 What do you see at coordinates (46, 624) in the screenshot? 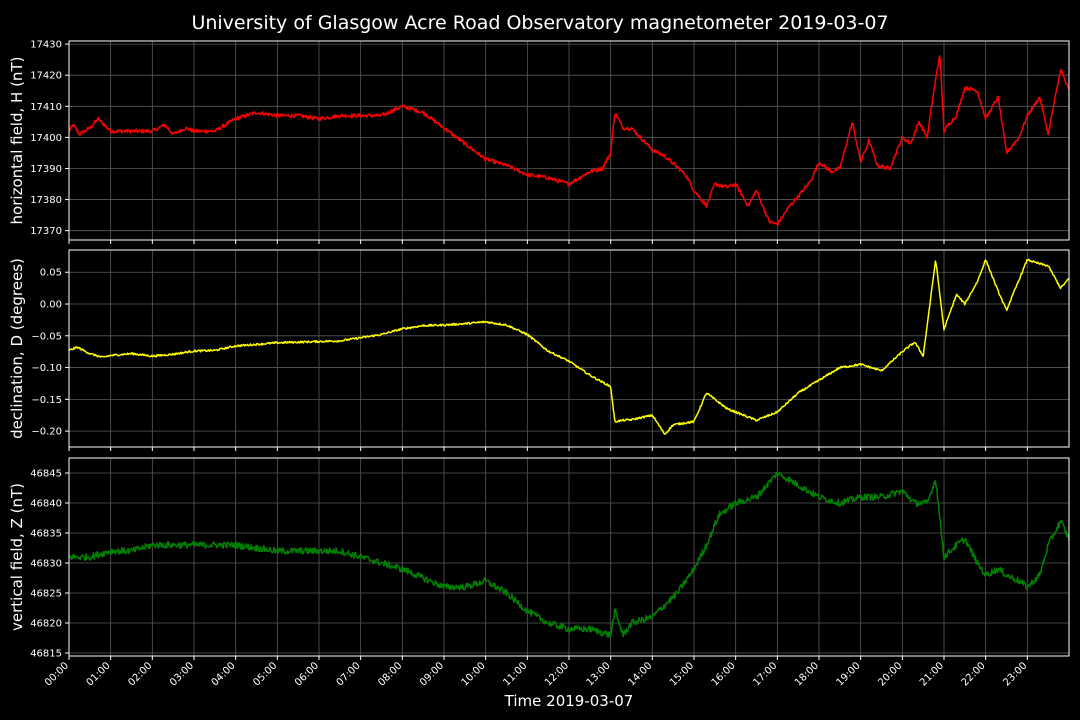
I see `y-tick-label: 46820` at bounding box center [46, 624].